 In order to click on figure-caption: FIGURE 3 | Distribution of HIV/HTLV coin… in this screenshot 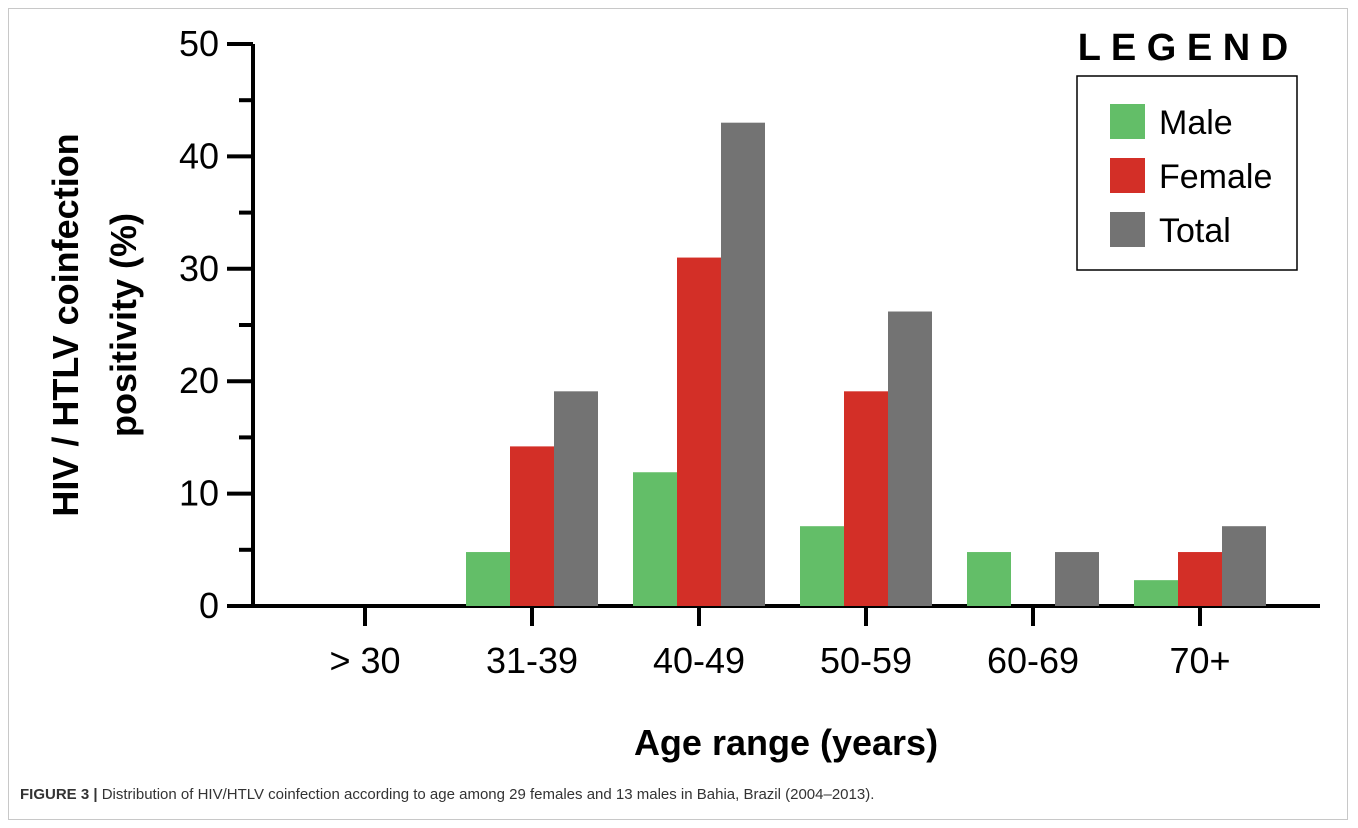, I will do `click(680, 794)`.